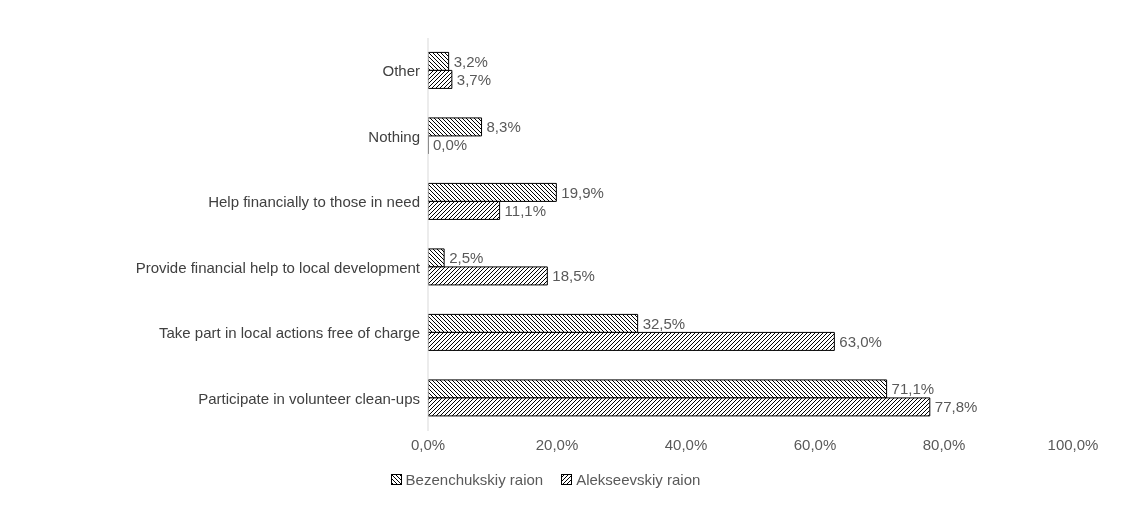  Describe the element at coordinates (309, 398) in the screenshot. I see `y-tick-label: Participate in volunteer clean-ups` at that location.